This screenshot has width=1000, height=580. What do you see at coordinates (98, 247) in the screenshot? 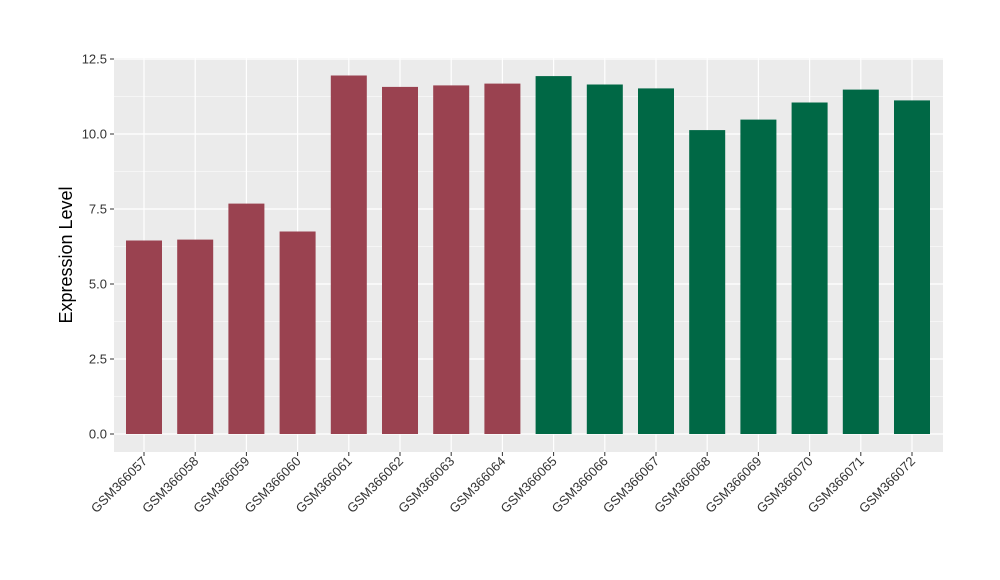
I see `y-axis-ticks: 0.0 2.5 5.0 7.5 10.0 12.5` at bounding box center [98, 247].